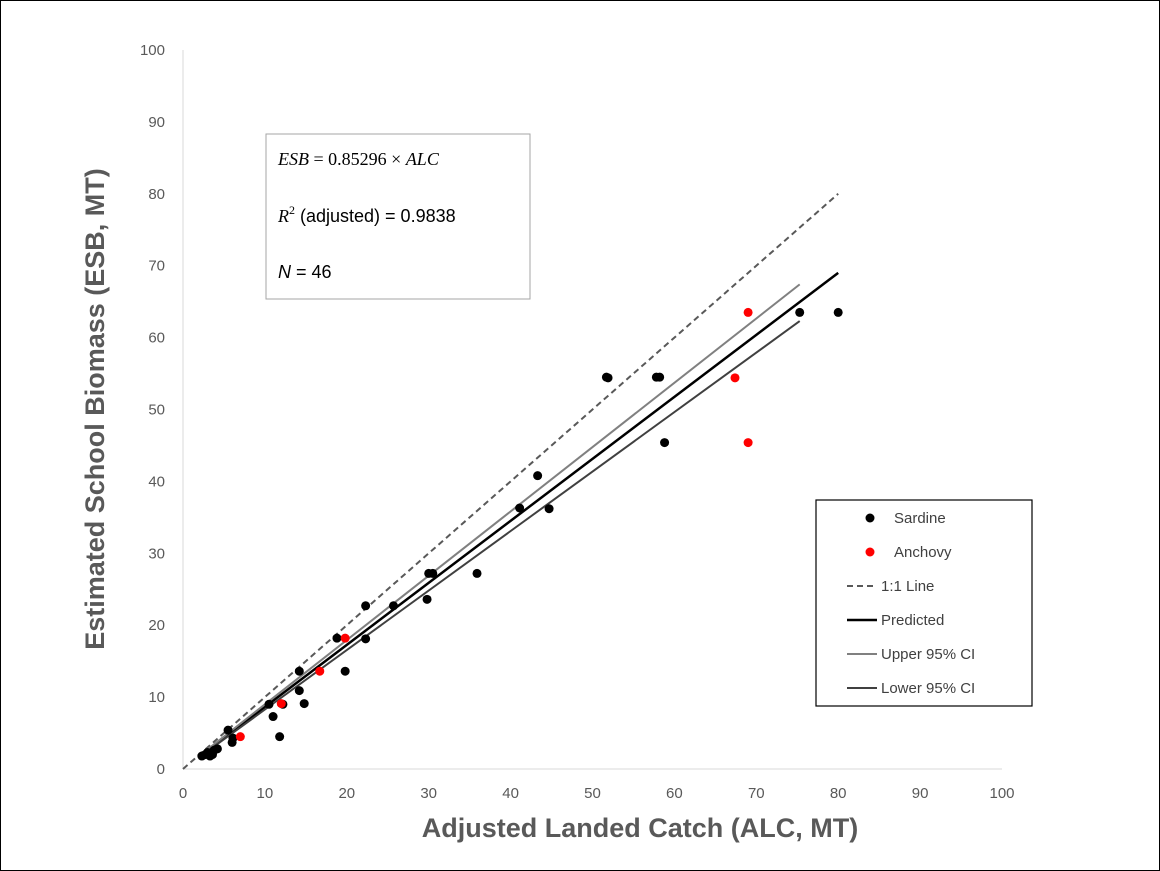 Image resolution: width=1160 pixels, height=871 pixels. What do you see at coordinates (292, 210) in the screenshot?
I see `r2-superscript: 2` at bounding box center [292, 210].